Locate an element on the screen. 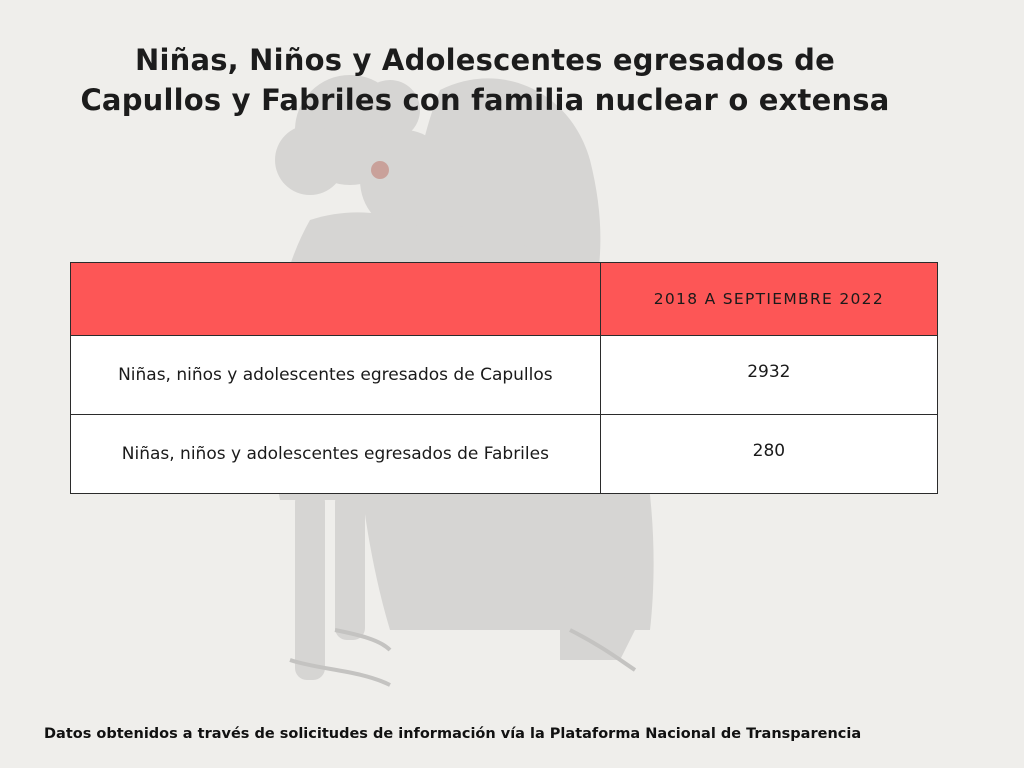  header-period-cell: 2018 A SEPTIEMBRE 2022 is located at coordinates (769, 299).